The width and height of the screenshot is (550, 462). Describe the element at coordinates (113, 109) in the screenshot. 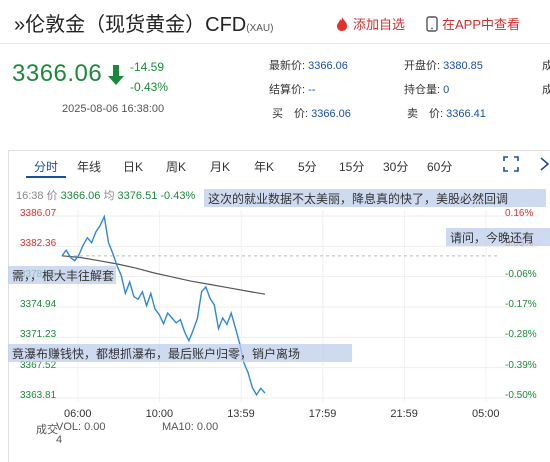

I see `quote-datetime: 2025-08-06 16:38:00` at that location.